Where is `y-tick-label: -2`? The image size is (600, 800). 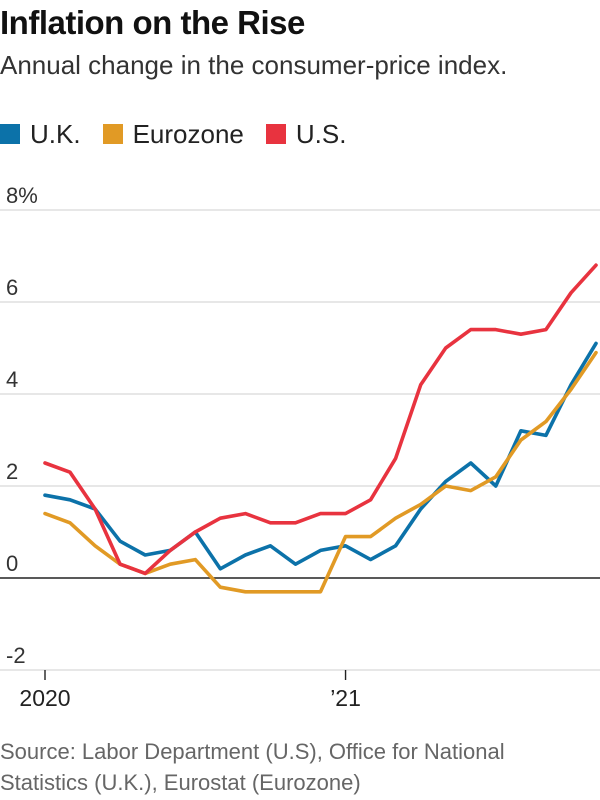 y-tick-label: -2 is located at coordinates (16, 655).